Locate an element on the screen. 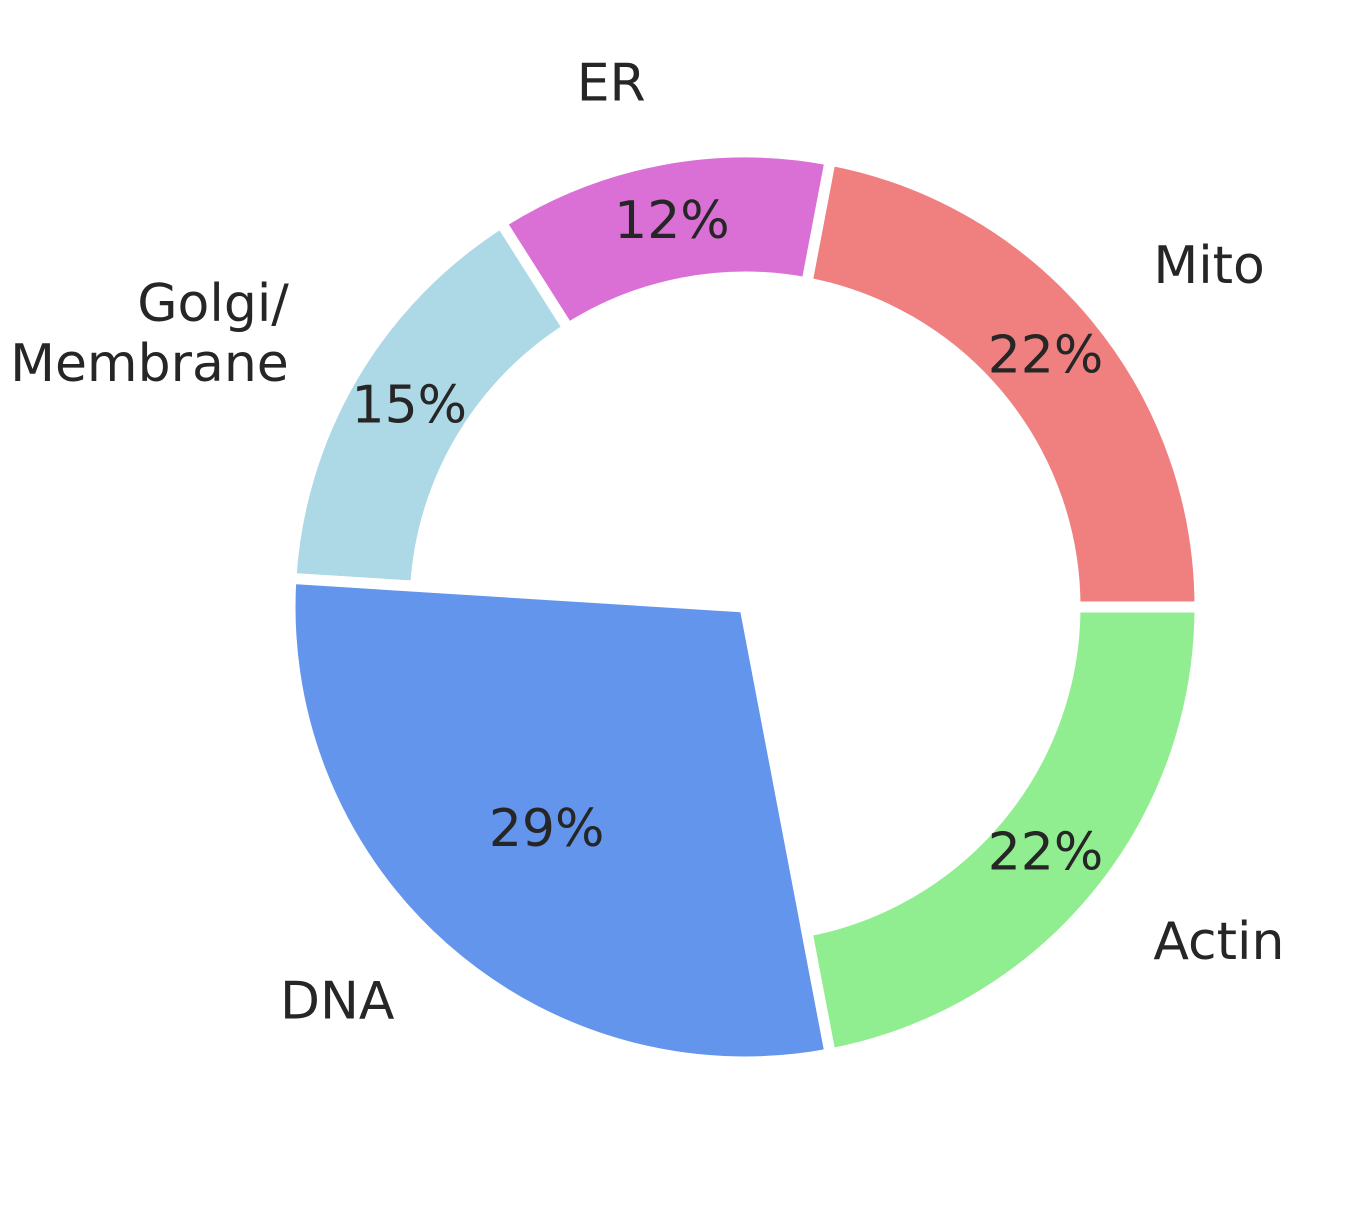  label-mito: Mito is located at coordinates (1209, 266).